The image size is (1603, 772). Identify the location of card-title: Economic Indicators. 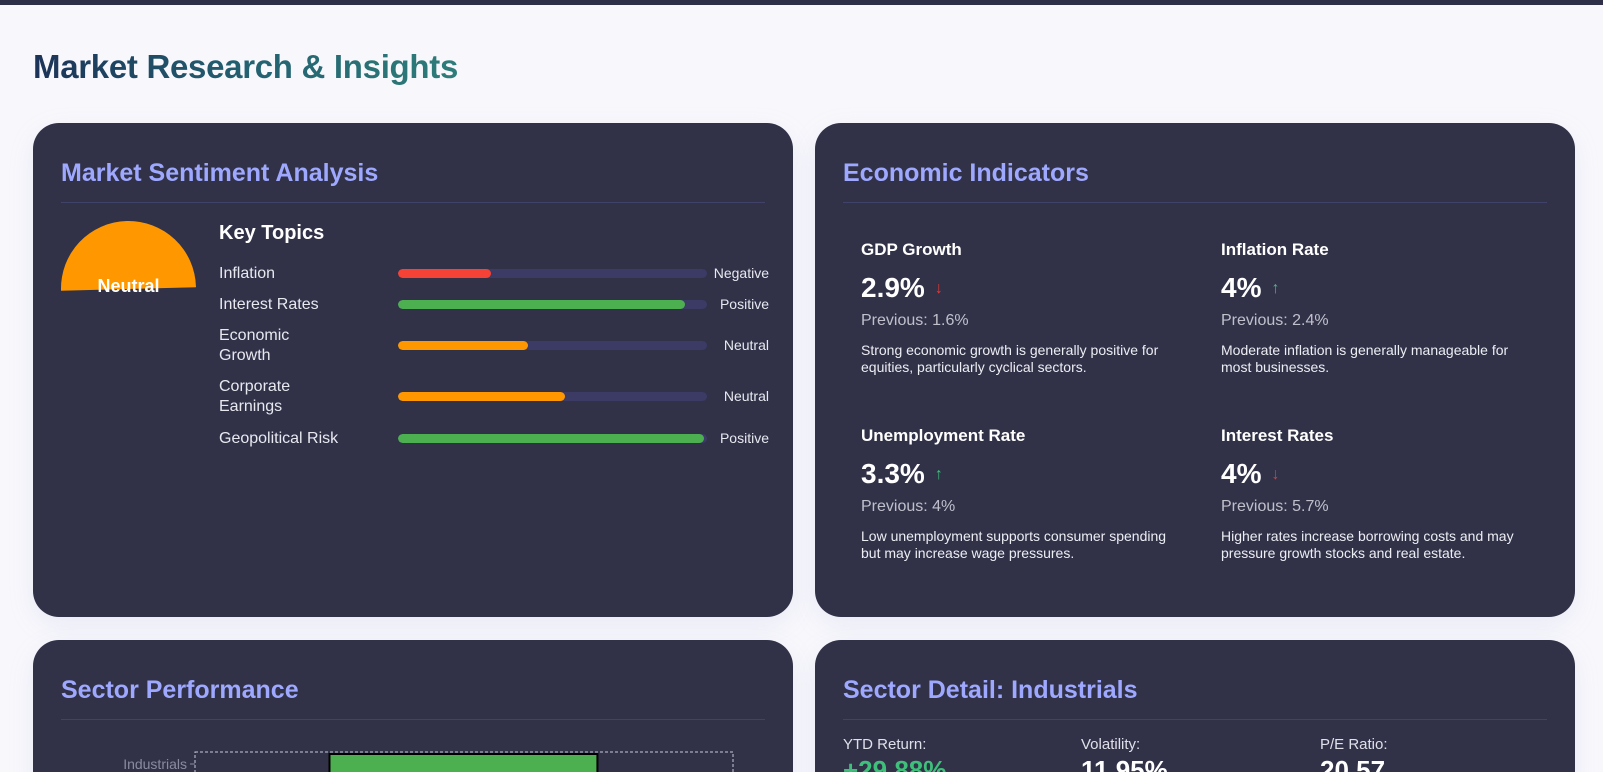
(966, 173).